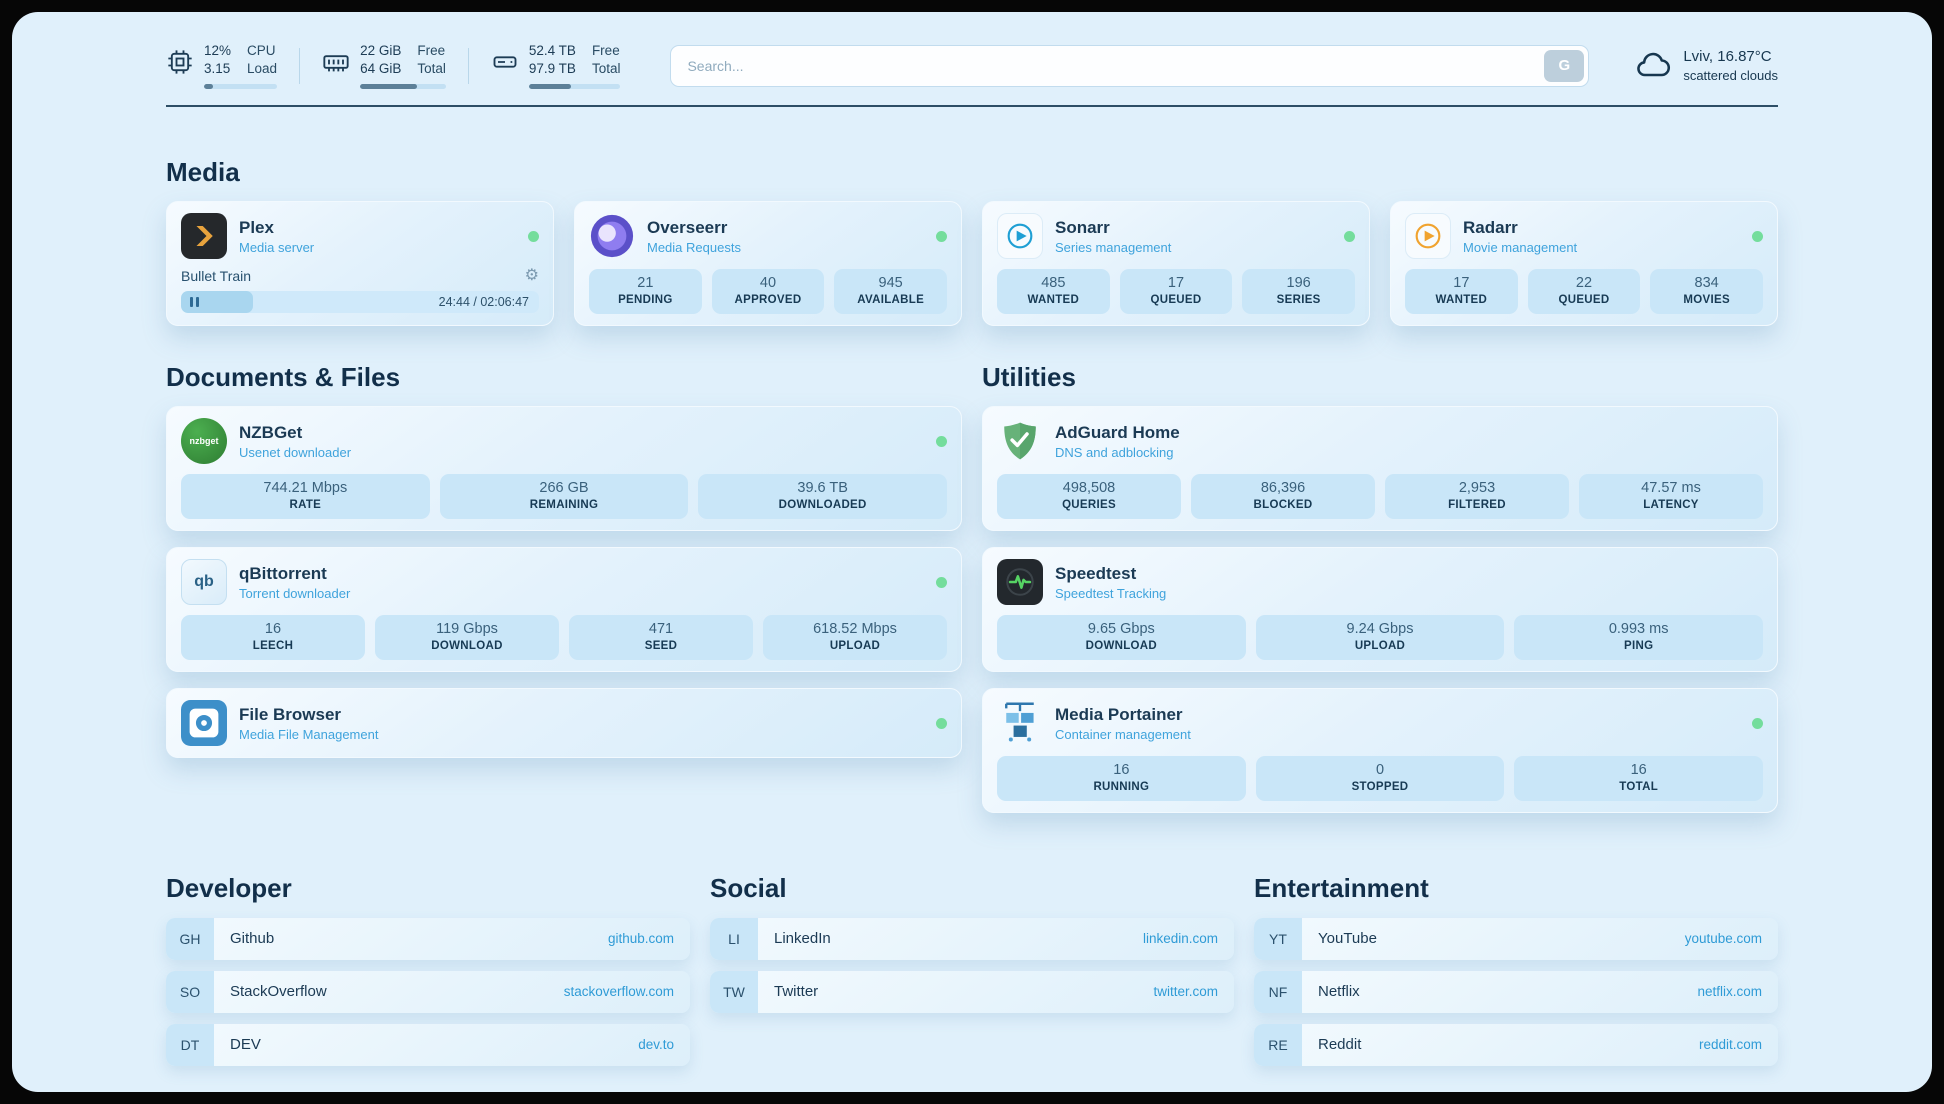 Image resolution: width=1944 pixels, height=1104 pixels. What do you see at coordinates (1020, 236) in the screenshot?
I see `sonarr-icon` at bounding box center [1020, 236].